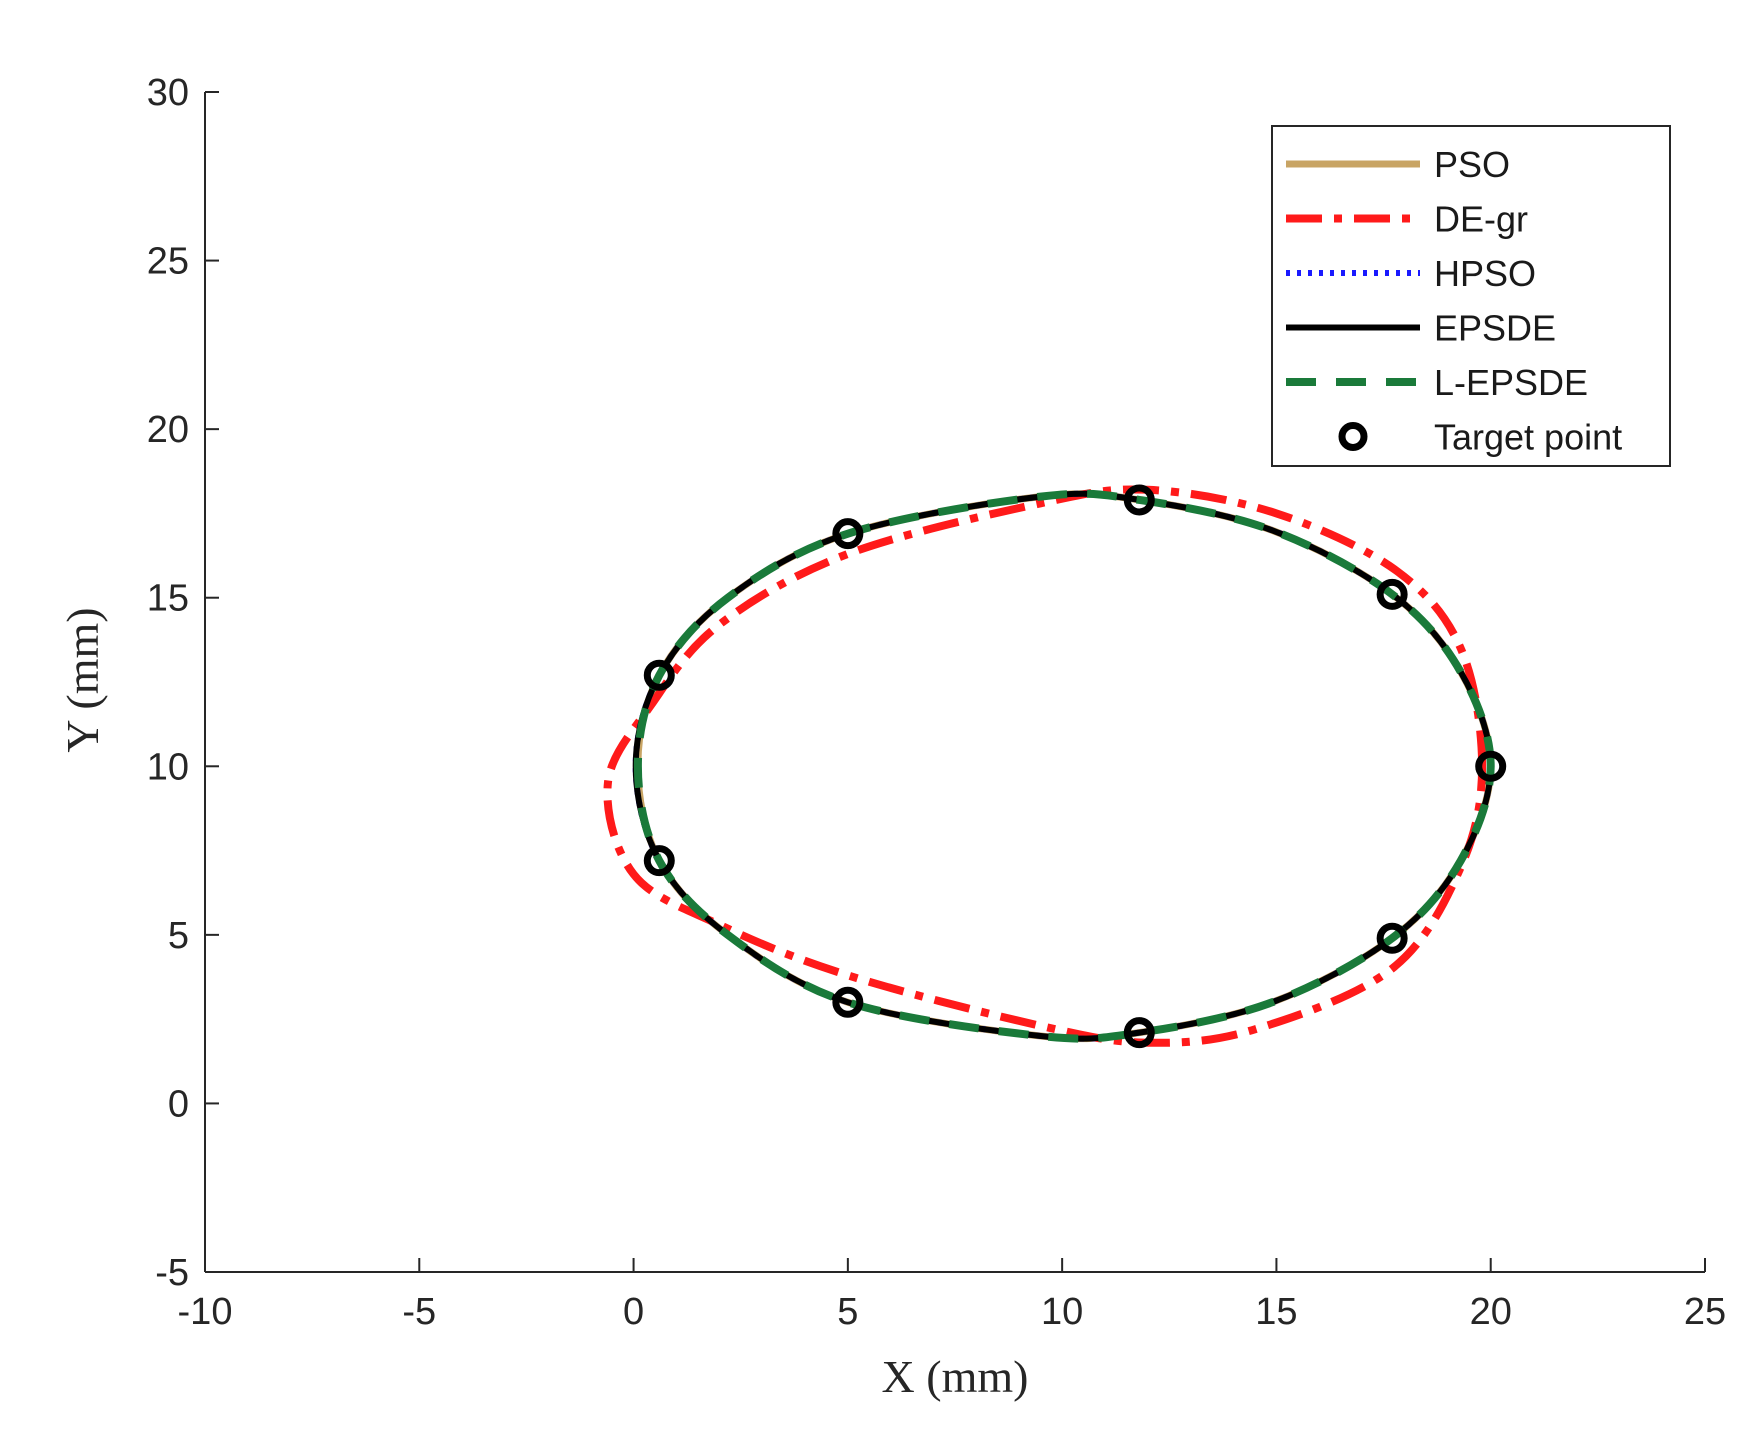 The image size is (1759, 1440). Describe the element at coordinates (168, 599) in the screenshot. I see `y-tick-label: 15` at that location.